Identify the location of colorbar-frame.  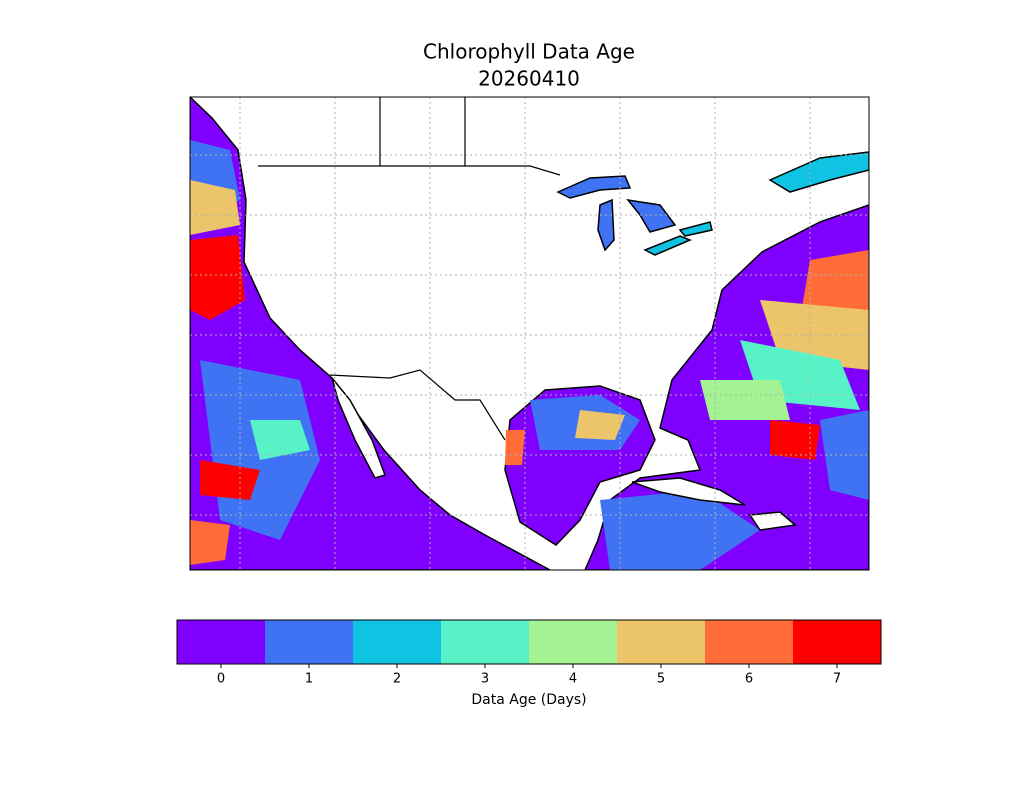
(529, 642).